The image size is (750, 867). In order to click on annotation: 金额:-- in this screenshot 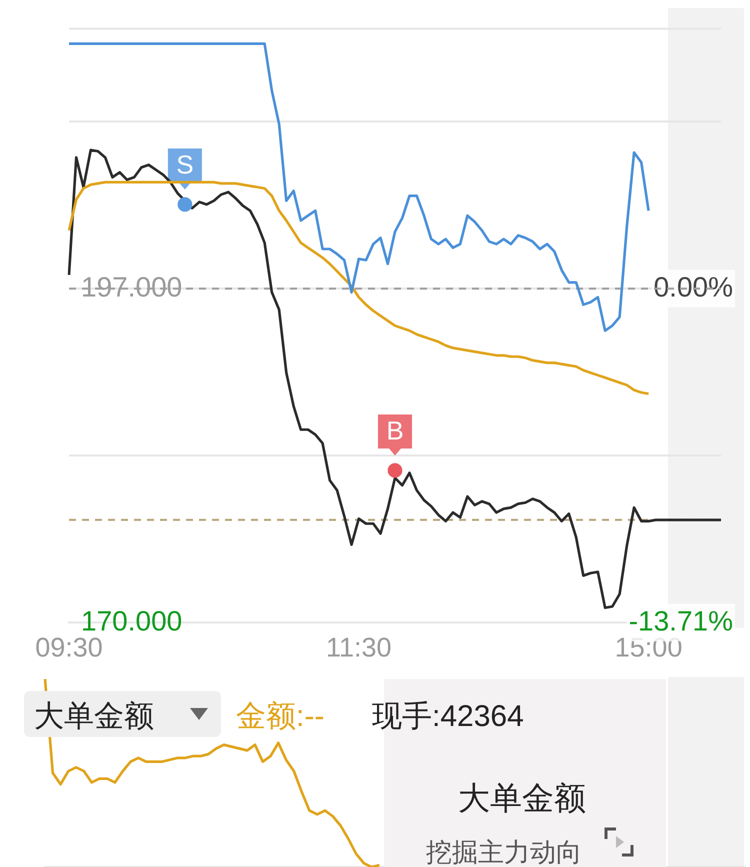, I will do `click(280, 717)`.